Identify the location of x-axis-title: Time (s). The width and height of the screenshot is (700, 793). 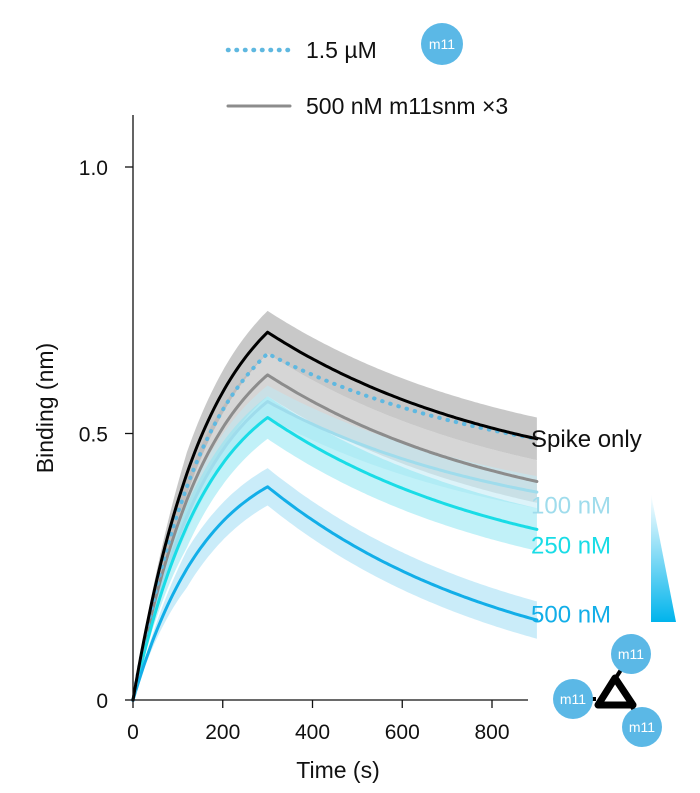
(337, 770).